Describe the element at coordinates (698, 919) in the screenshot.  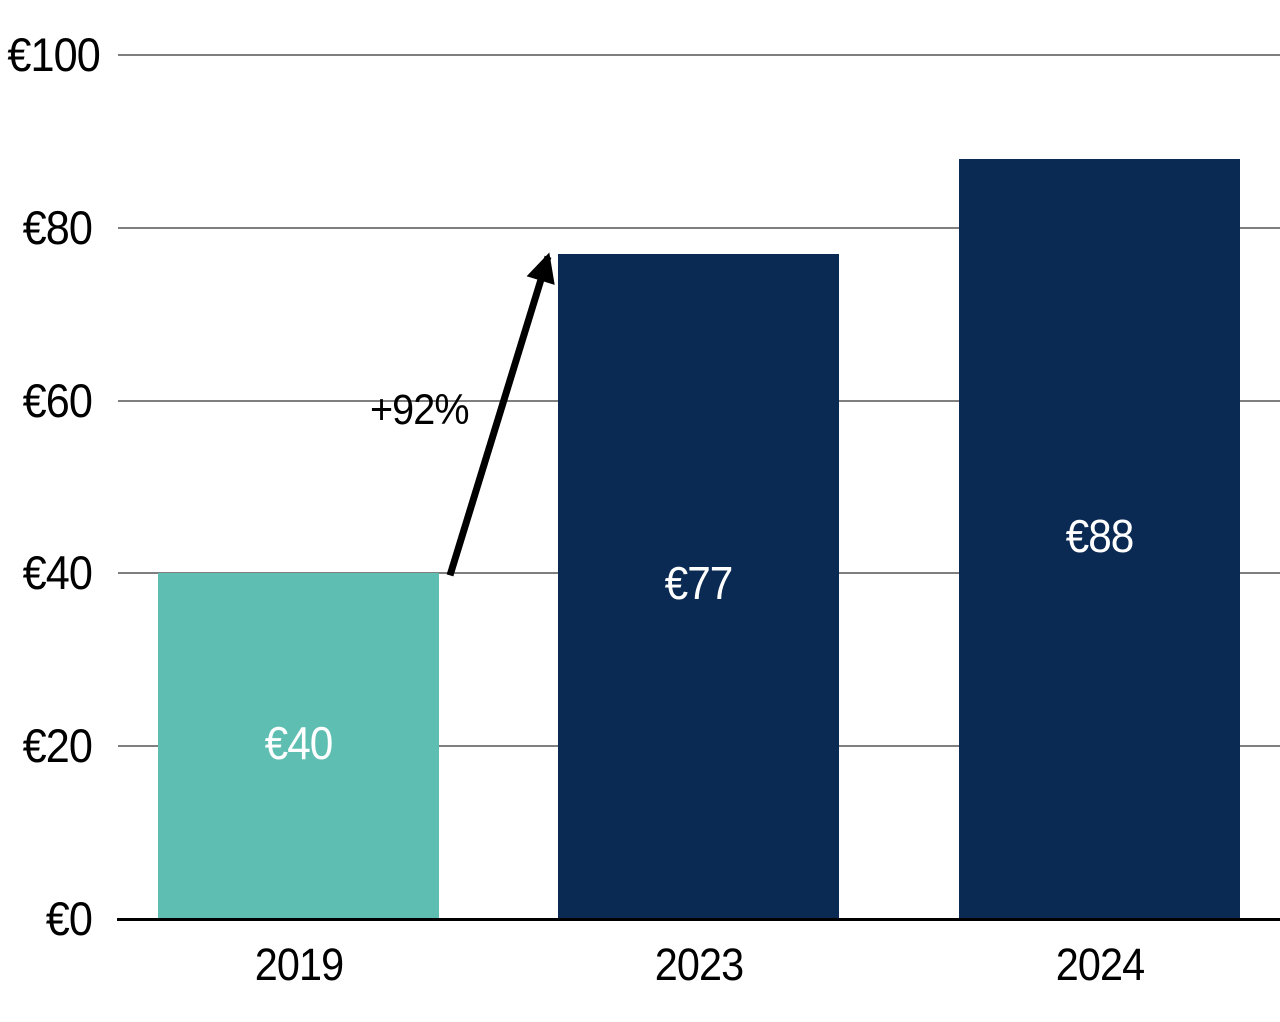
I see `x-axis-line` at that location.